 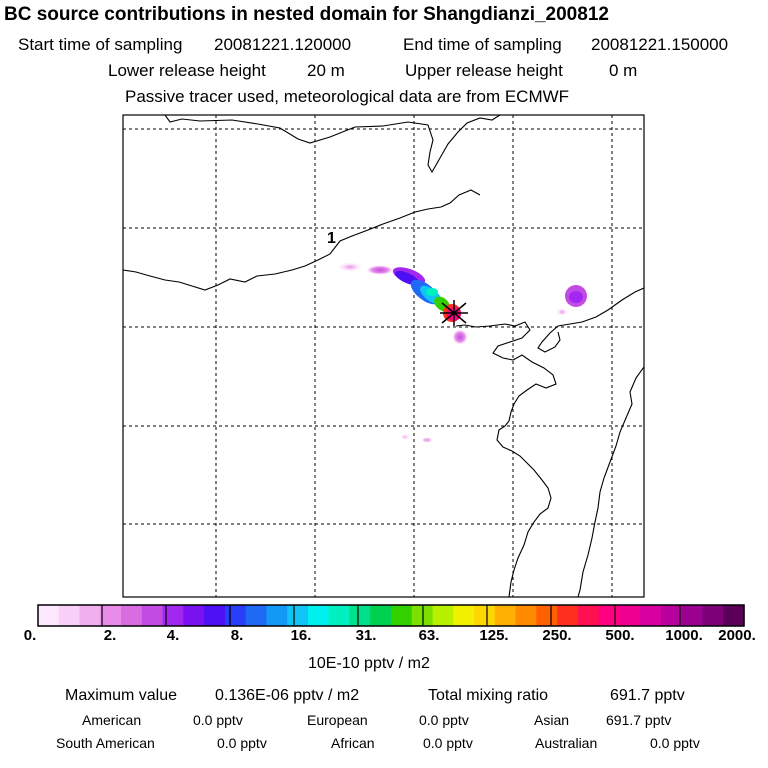 I want to click on colorbar-tick: 250., so click(x=557, y=635).